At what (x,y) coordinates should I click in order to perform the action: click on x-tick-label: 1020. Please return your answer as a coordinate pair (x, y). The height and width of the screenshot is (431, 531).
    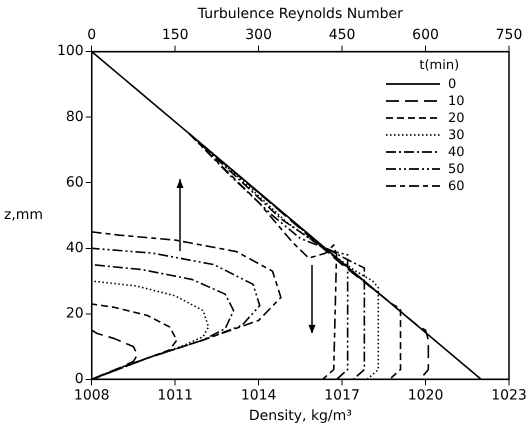
    Looking at the image, I should click on (426, 395).